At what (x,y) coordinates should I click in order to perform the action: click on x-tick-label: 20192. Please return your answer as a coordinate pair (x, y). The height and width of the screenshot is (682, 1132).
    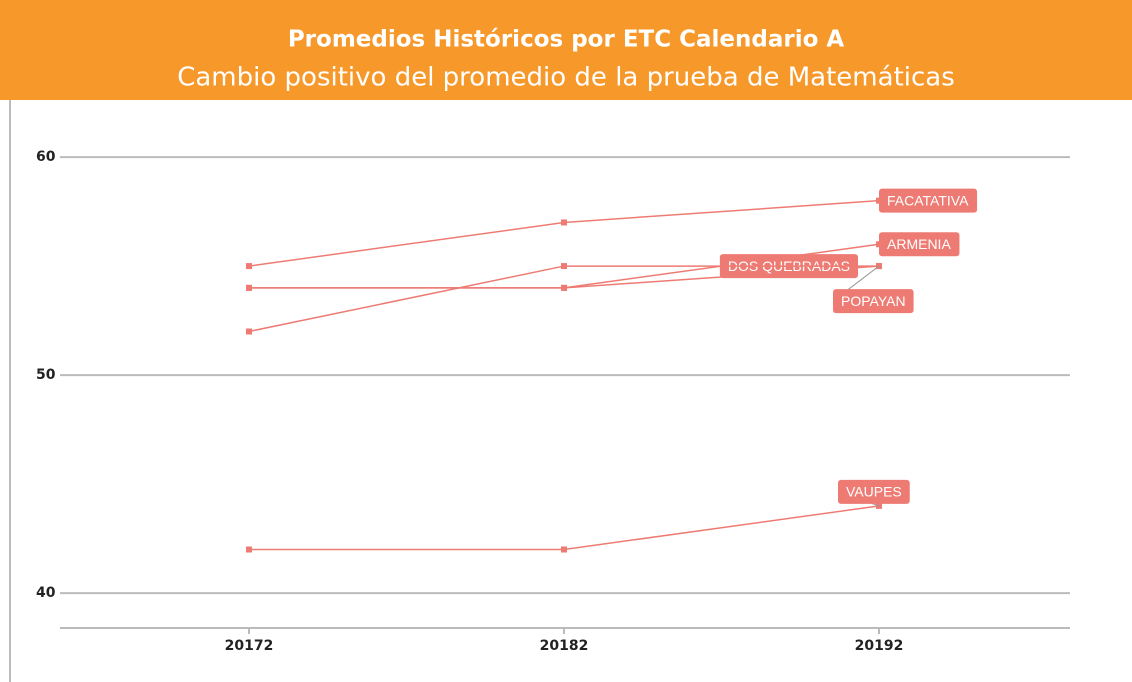
    Looking at the image, I should click on (879, 646).